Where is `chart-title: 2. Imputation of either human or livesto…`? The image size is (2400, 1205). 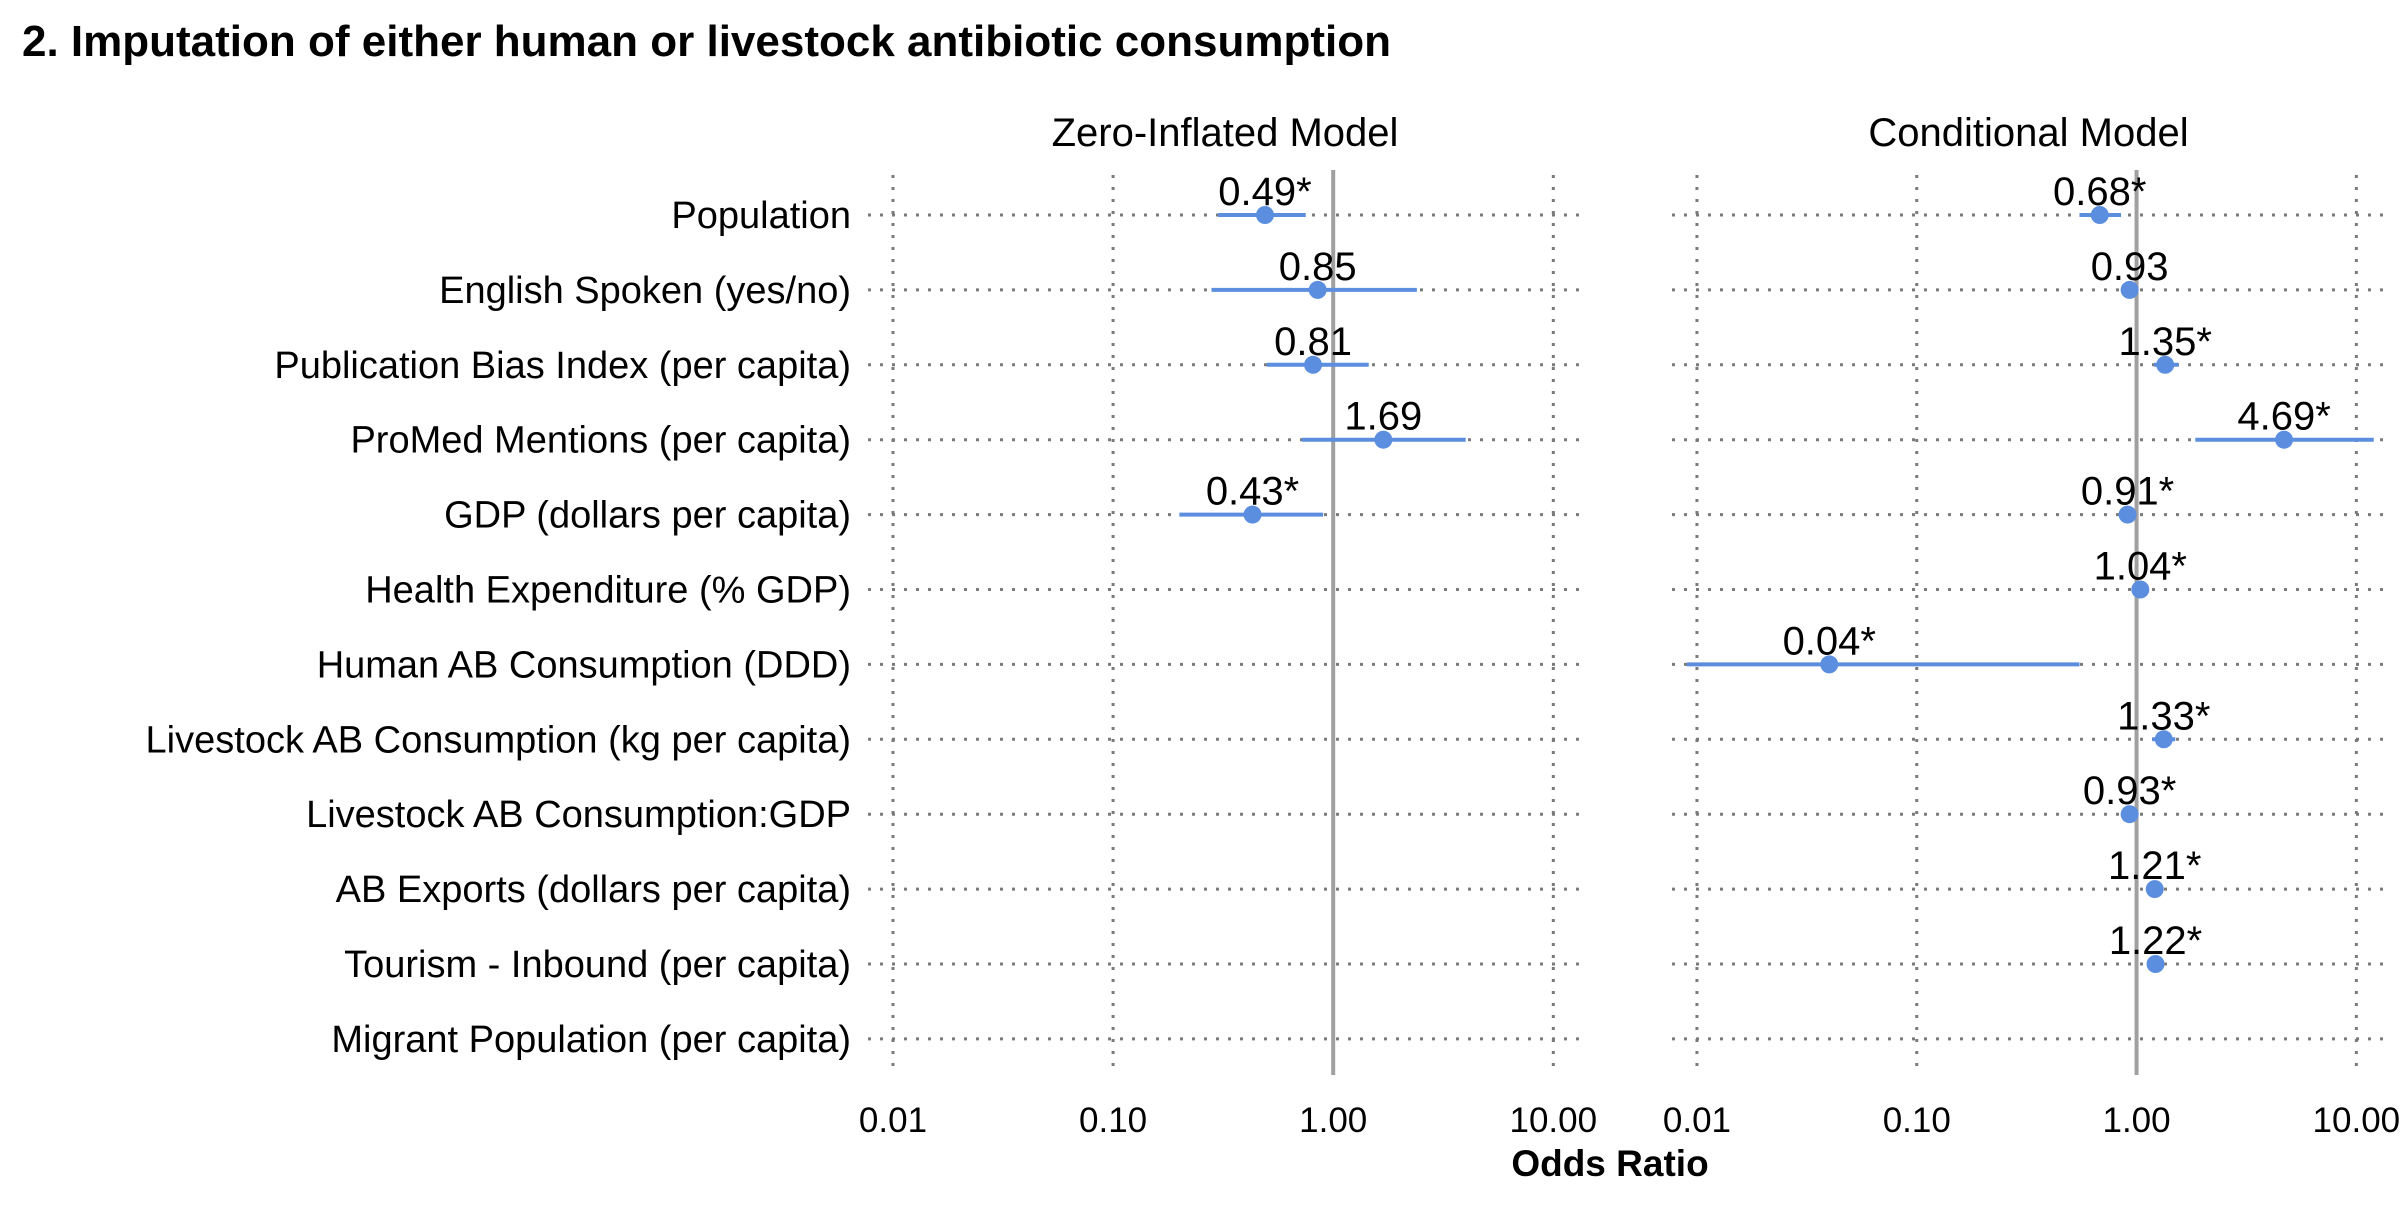 chart-title: 2. Imputation of either human or livesto… is located at coordinates (706, 41).